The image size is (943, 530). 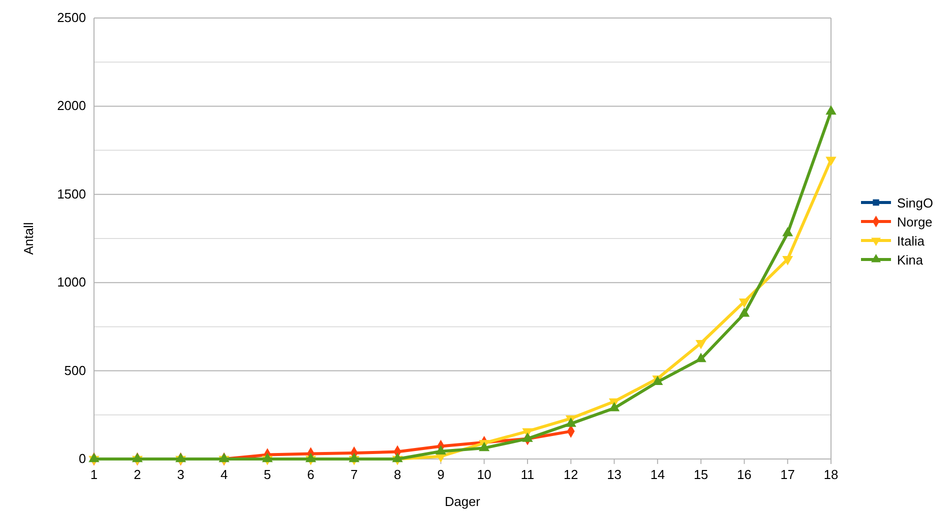 What do you see at coordinates (910, 260) in the screenshot?
I see `legend-label: Kina` at bounding box center [910, 260].